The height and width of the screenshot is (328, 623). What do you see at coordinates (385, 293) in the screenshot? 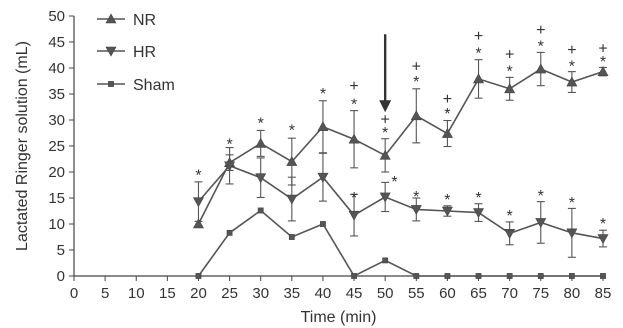
I see `x-tick-label: 50` at bounding box center [385, 293].